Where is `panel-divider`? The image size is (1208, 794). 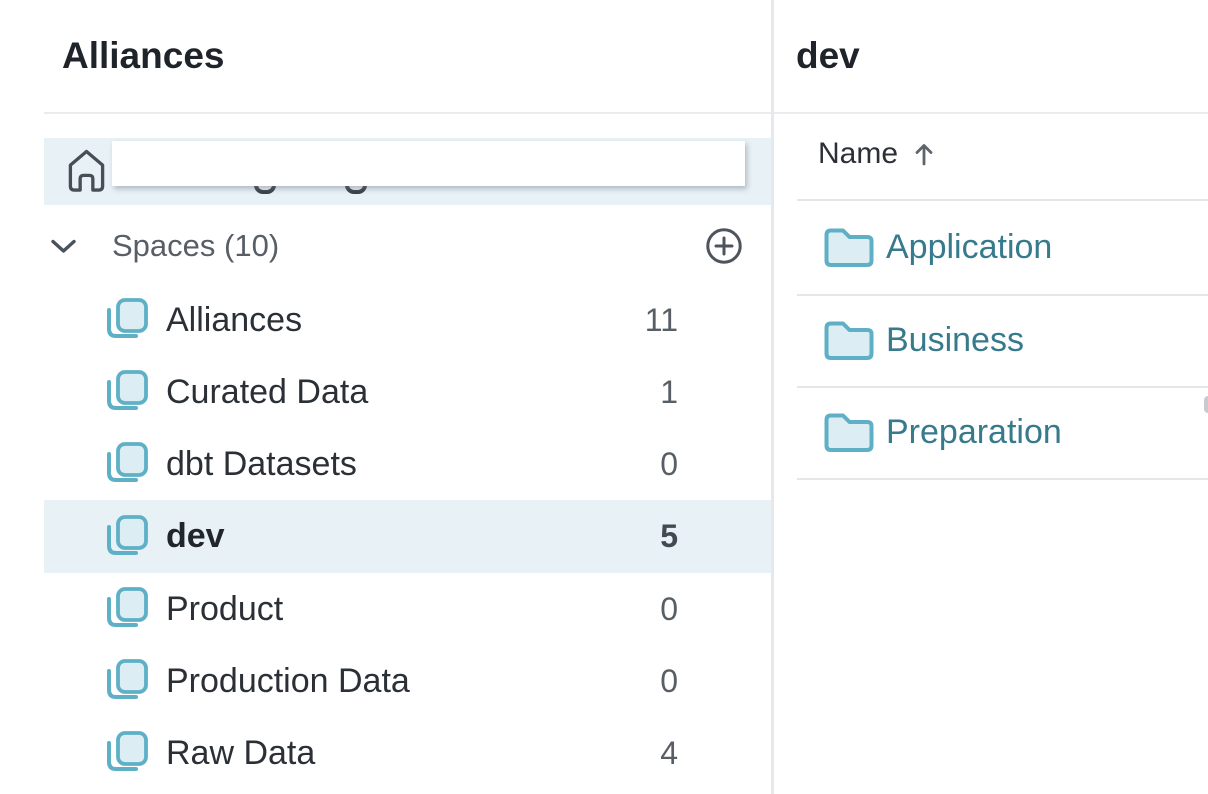 panel-divider is located at coordinates (772, 397).